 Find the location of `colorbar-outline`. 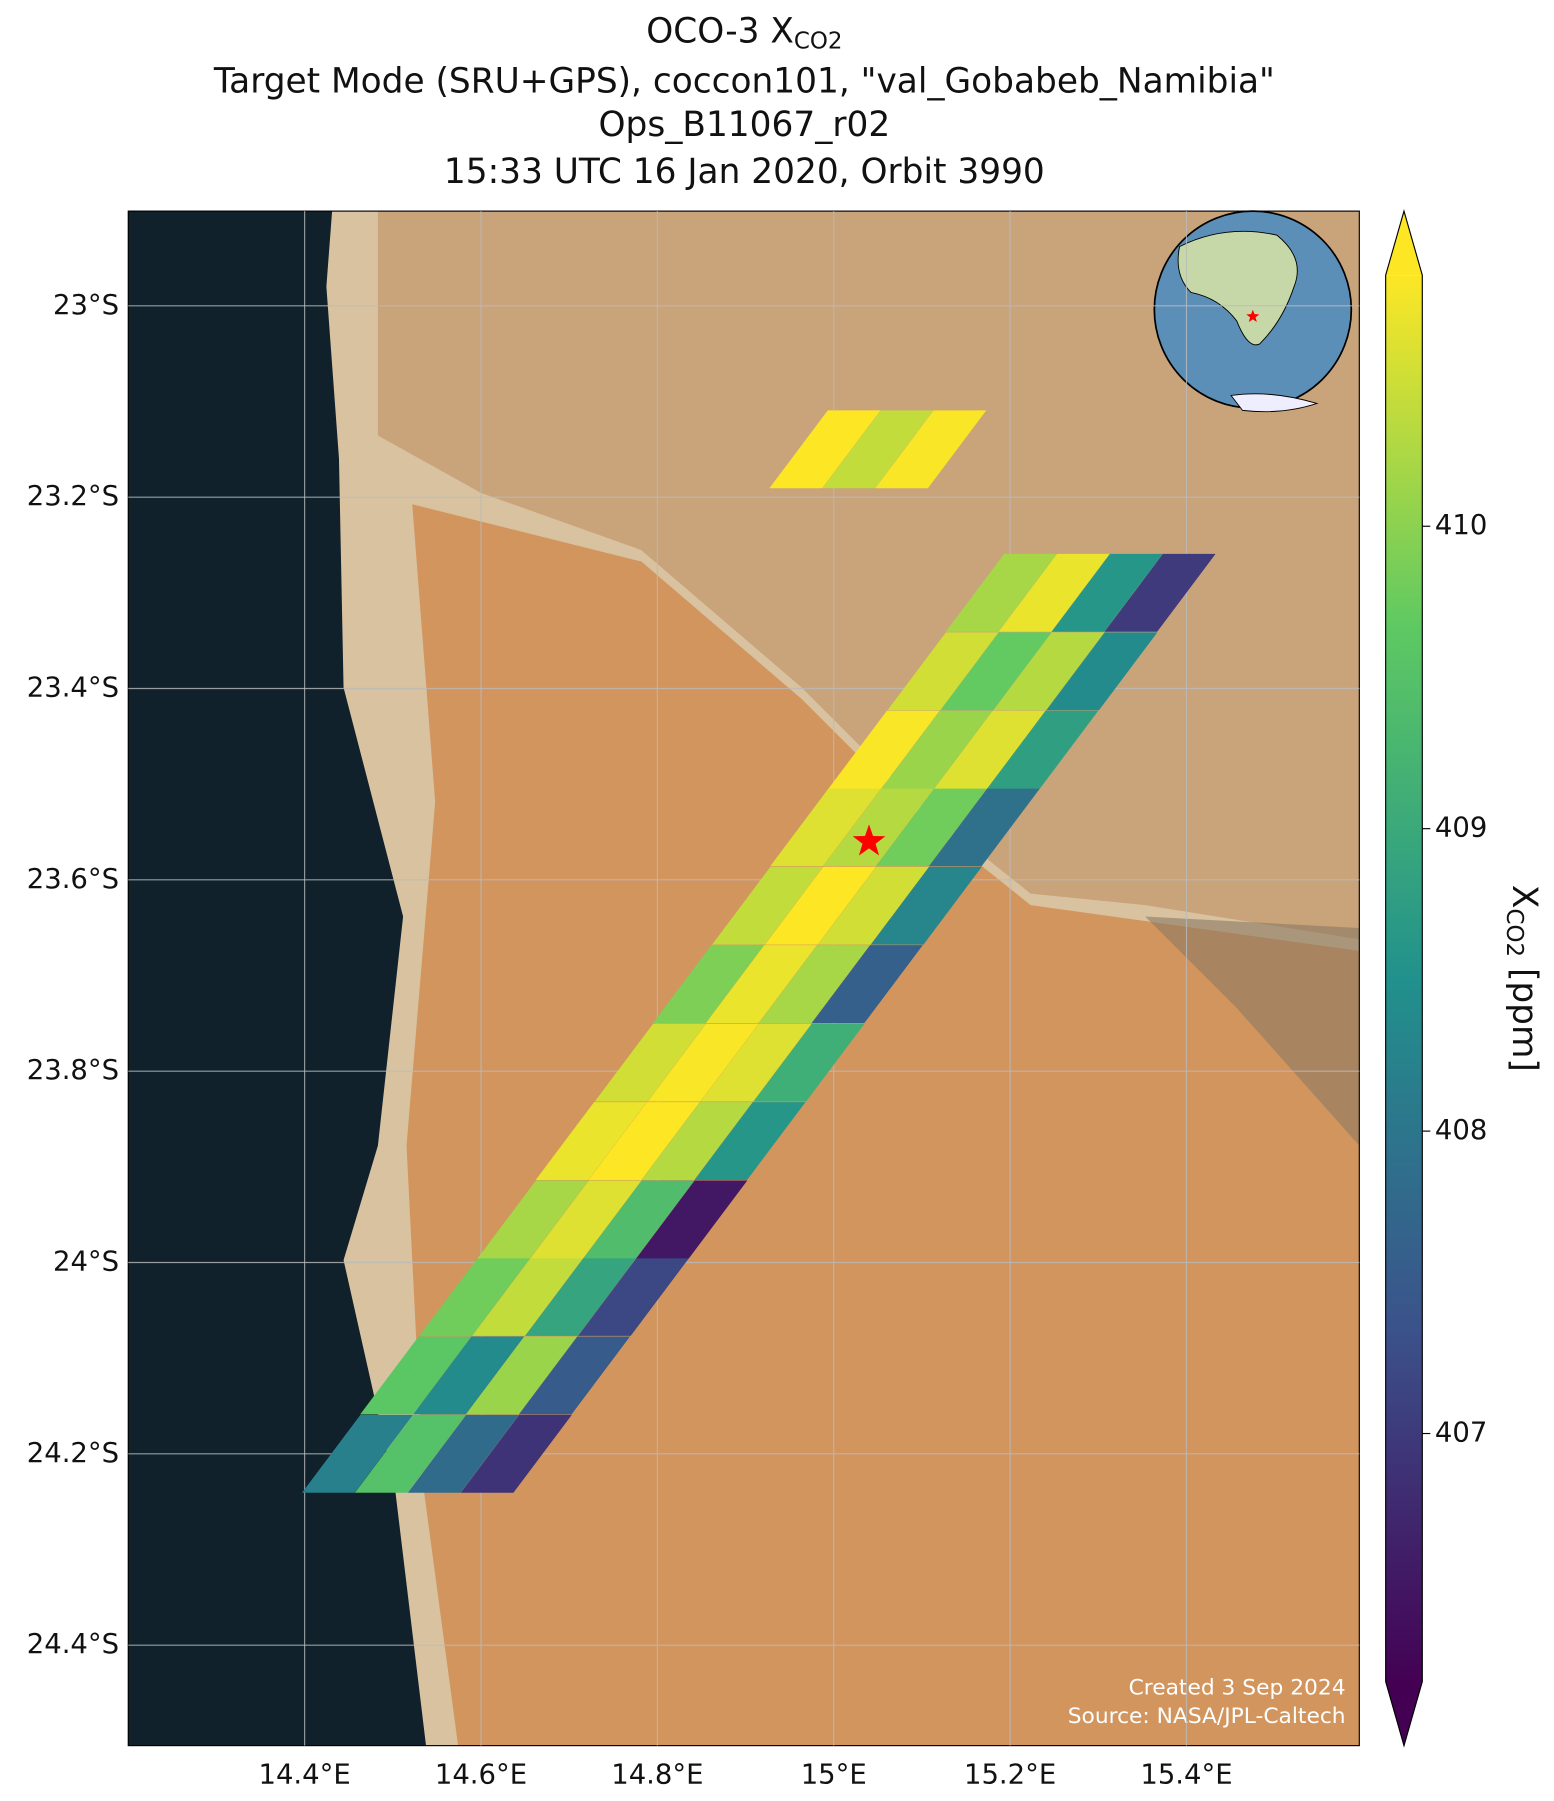

colorbar-outline is located at coordinates (1404, 978).